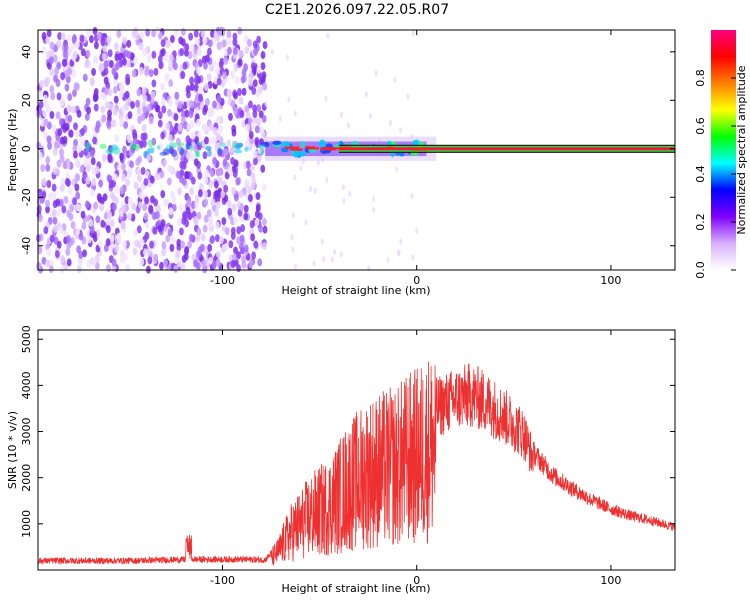  Describe the element at coordinates (700, 270) in the screenshot. I see `colorbar-tick-label: 0.0` at that location.